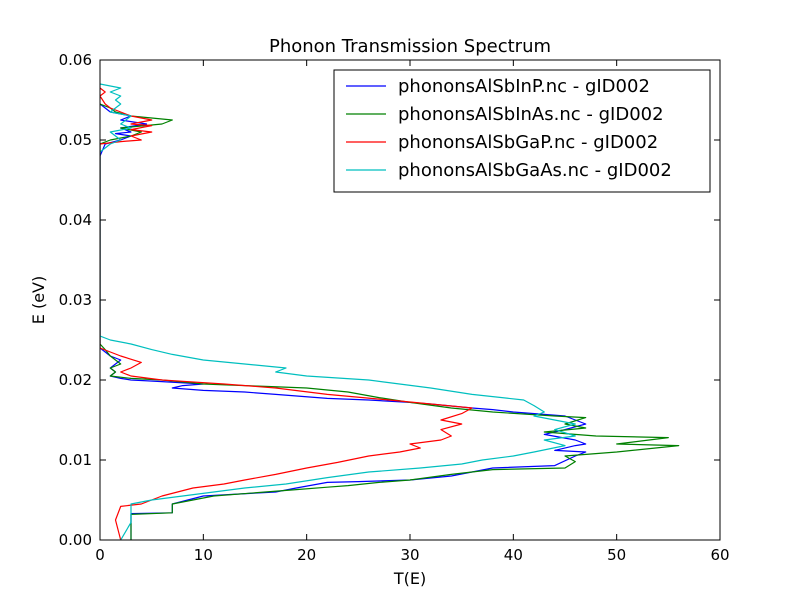 The image size is (800, 600). I want to click on legend-label-1: phononsAlSbInAs.nc - gID002, so click(531, 114).